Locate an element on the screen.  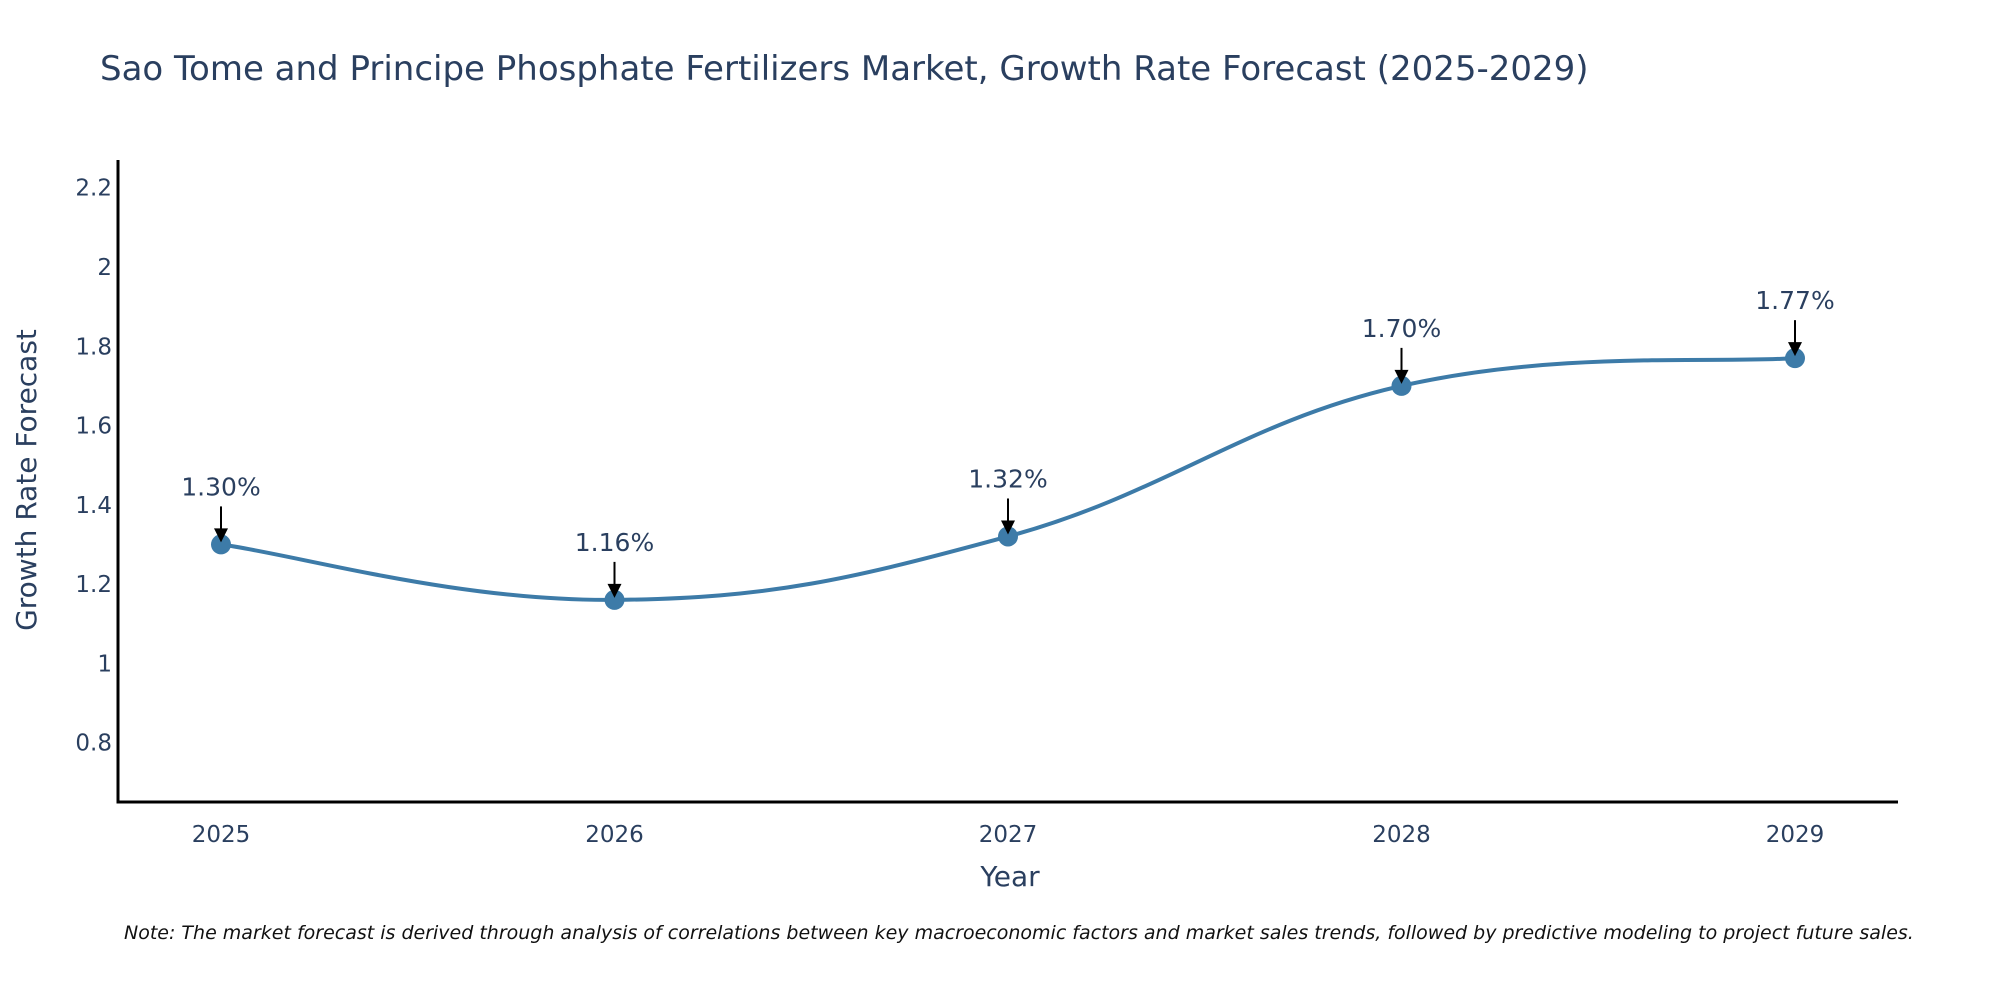
y-tick-label: 1.8 is located at coordinates (93, 347).